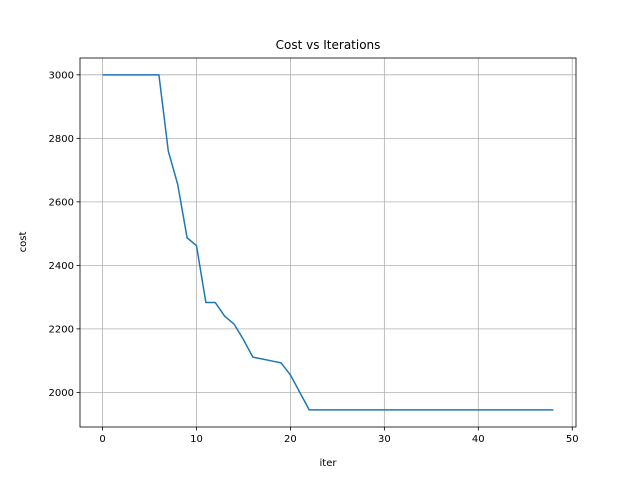 The height and width of the screenshot is (480, 640). I want to click on x-axis-label: iter, so click(329, 463).